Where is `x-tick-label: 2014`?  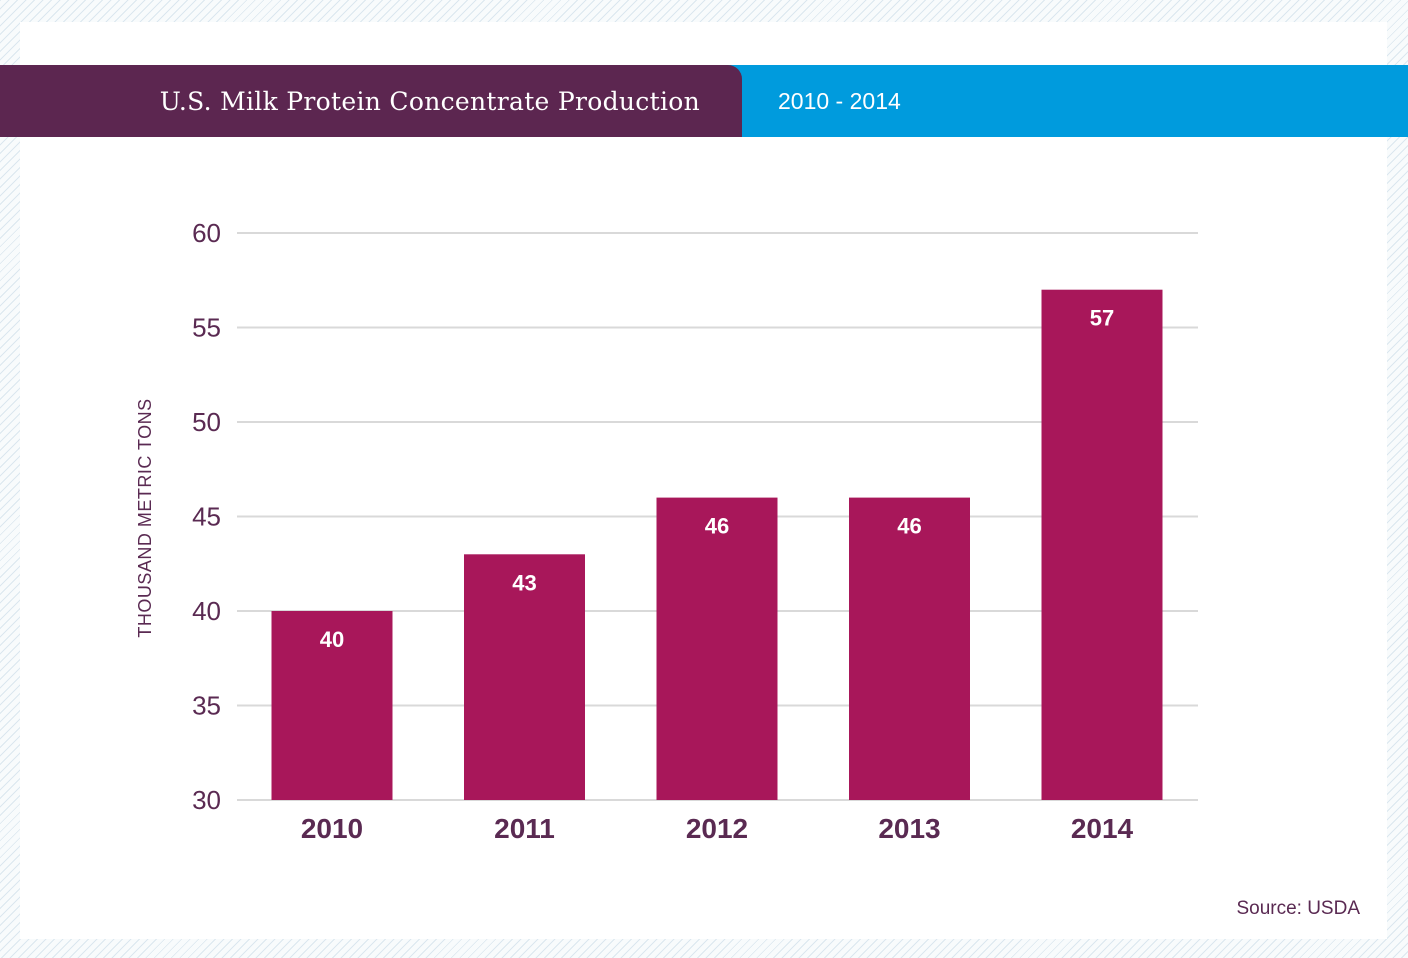 x-tick-label: 2014 is located at coordinates (1102, 828).